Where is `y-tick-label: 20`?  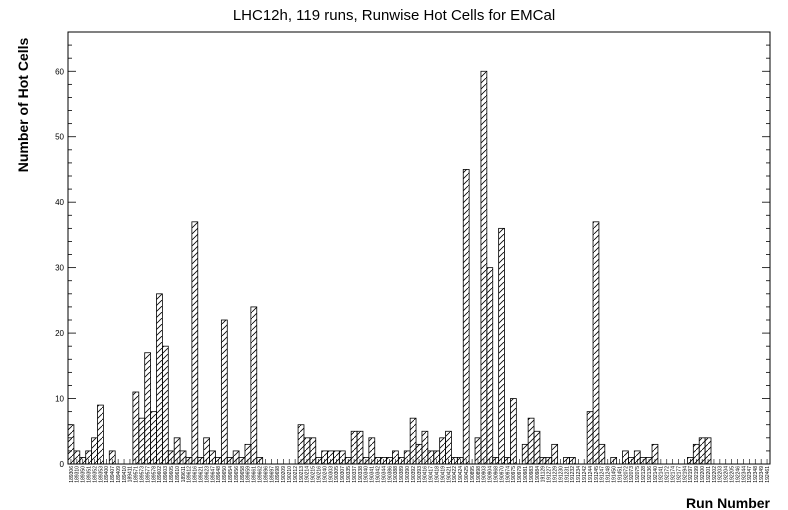
y-tick-label: 20 is located at coordinates (59, 333).